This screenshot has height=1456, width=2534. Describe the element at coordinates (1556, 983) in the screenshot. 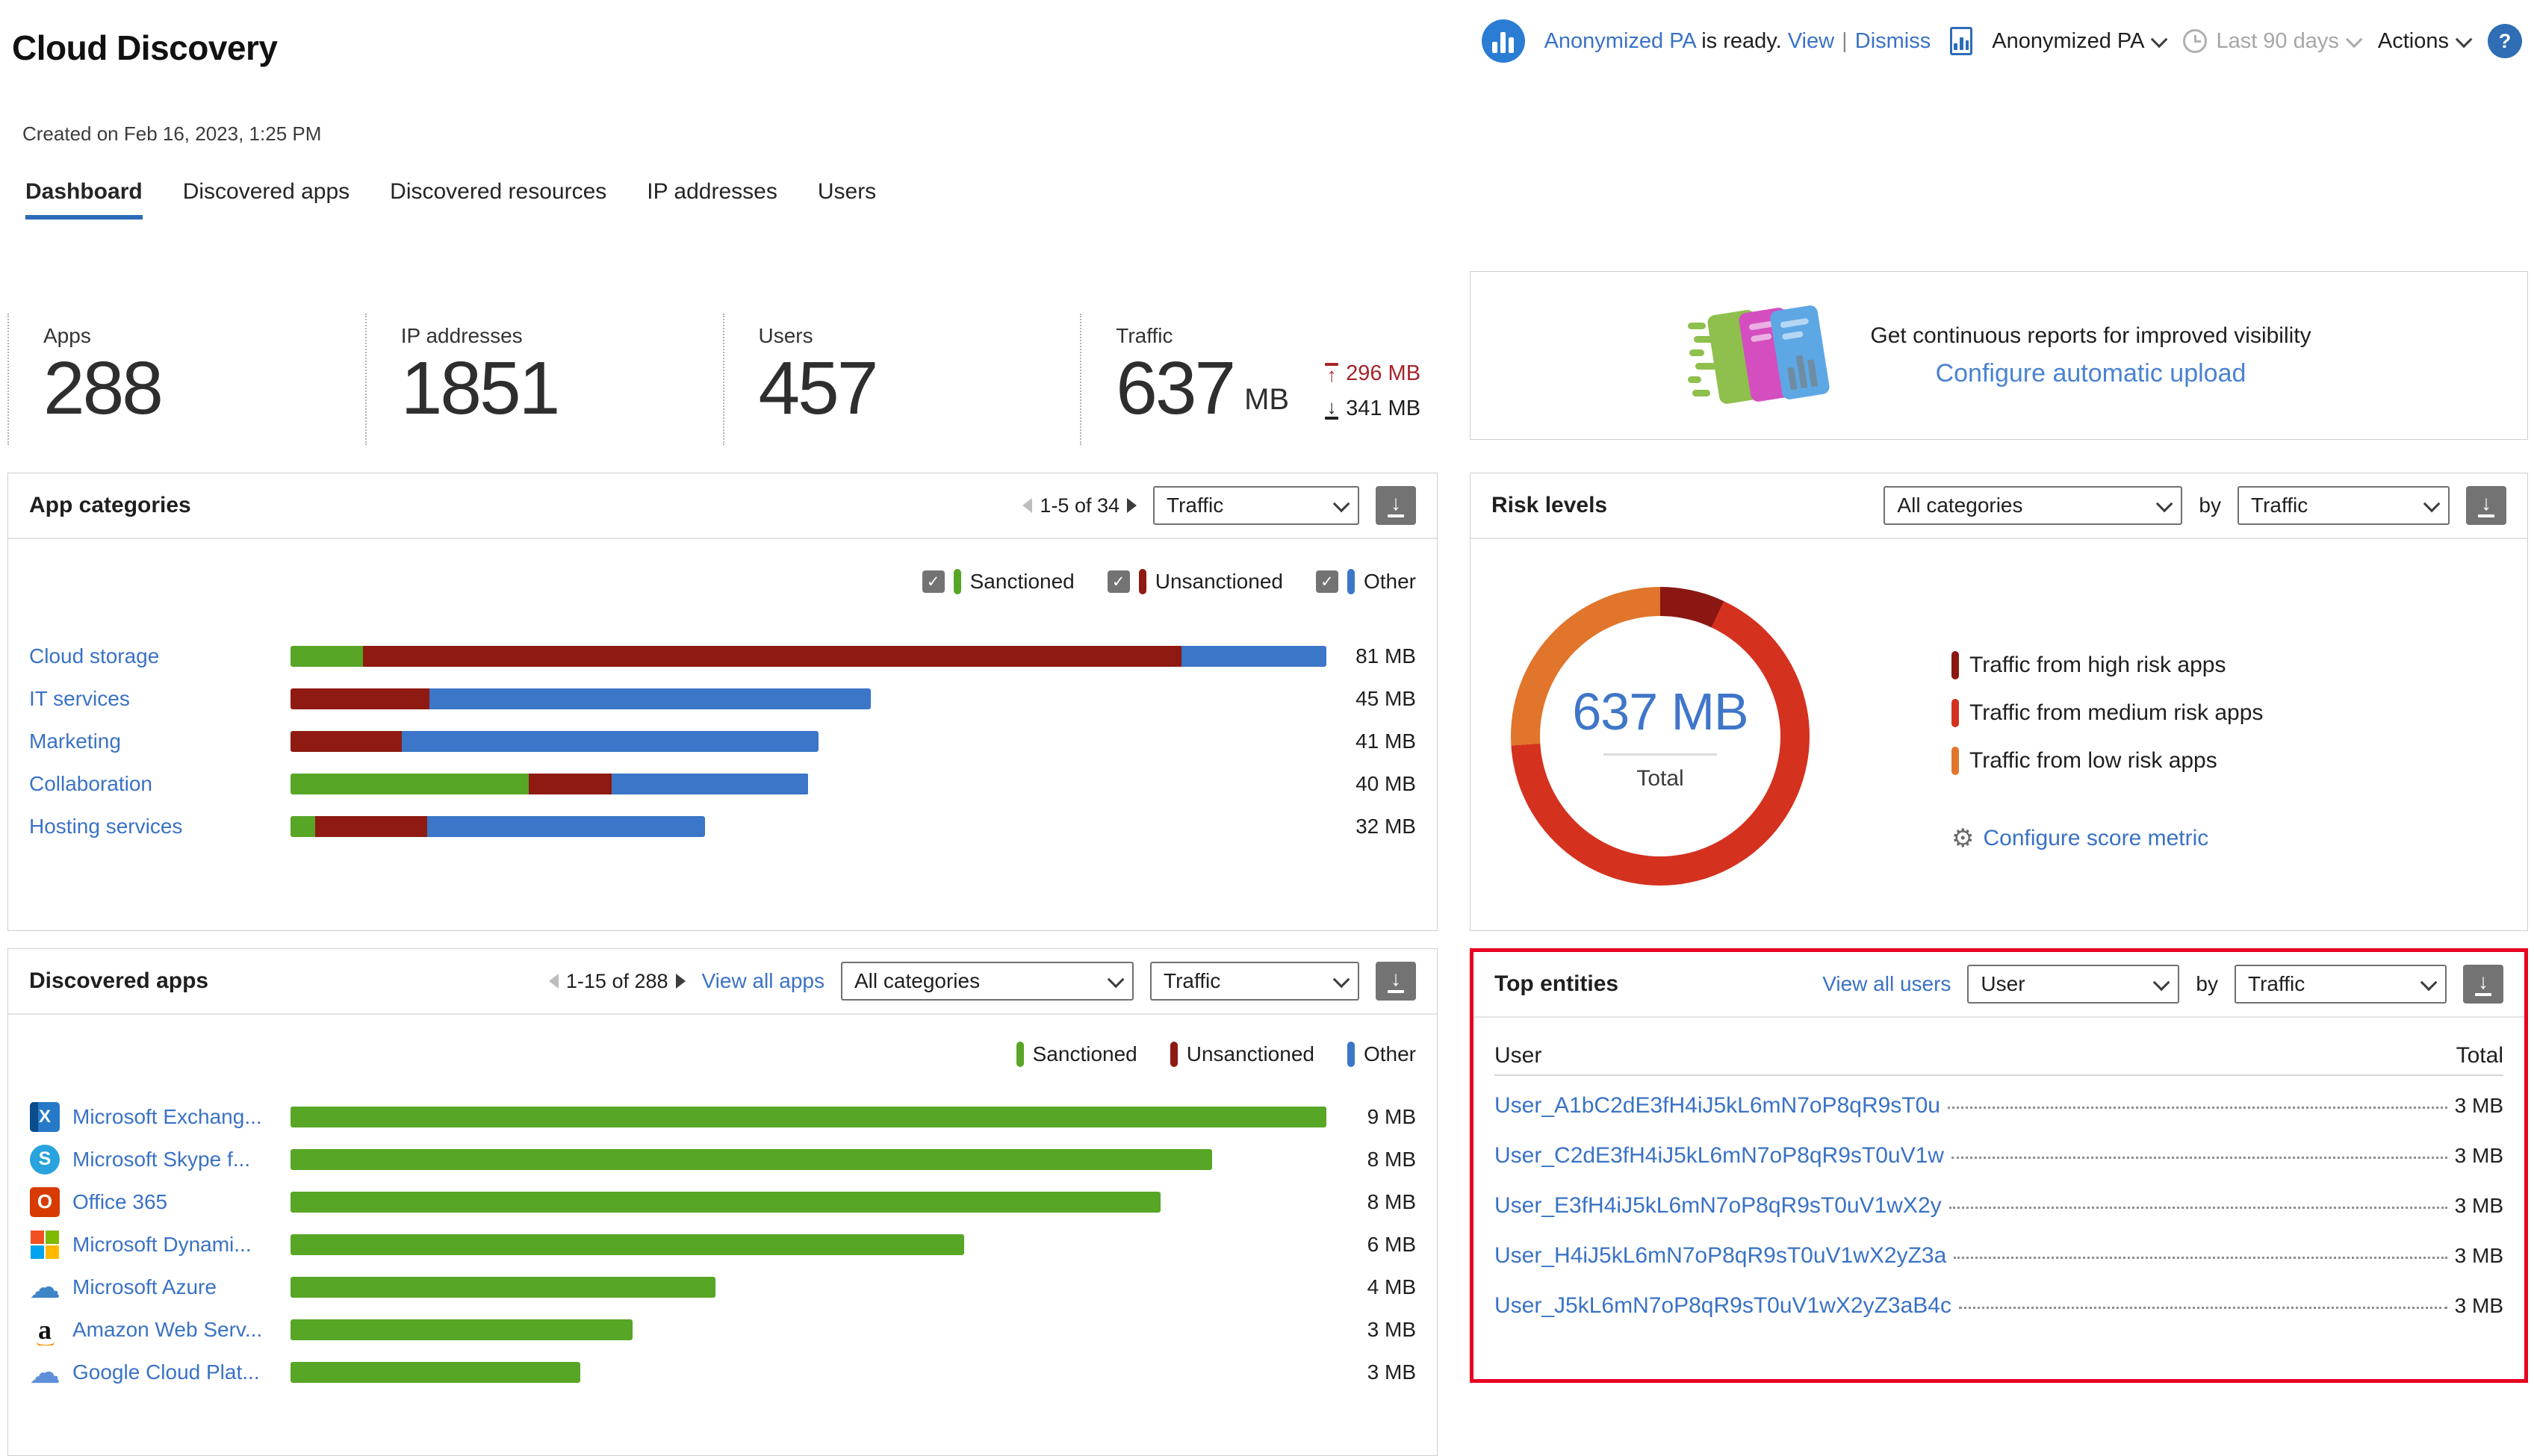

I see `panel-title: Top entities` at that location.